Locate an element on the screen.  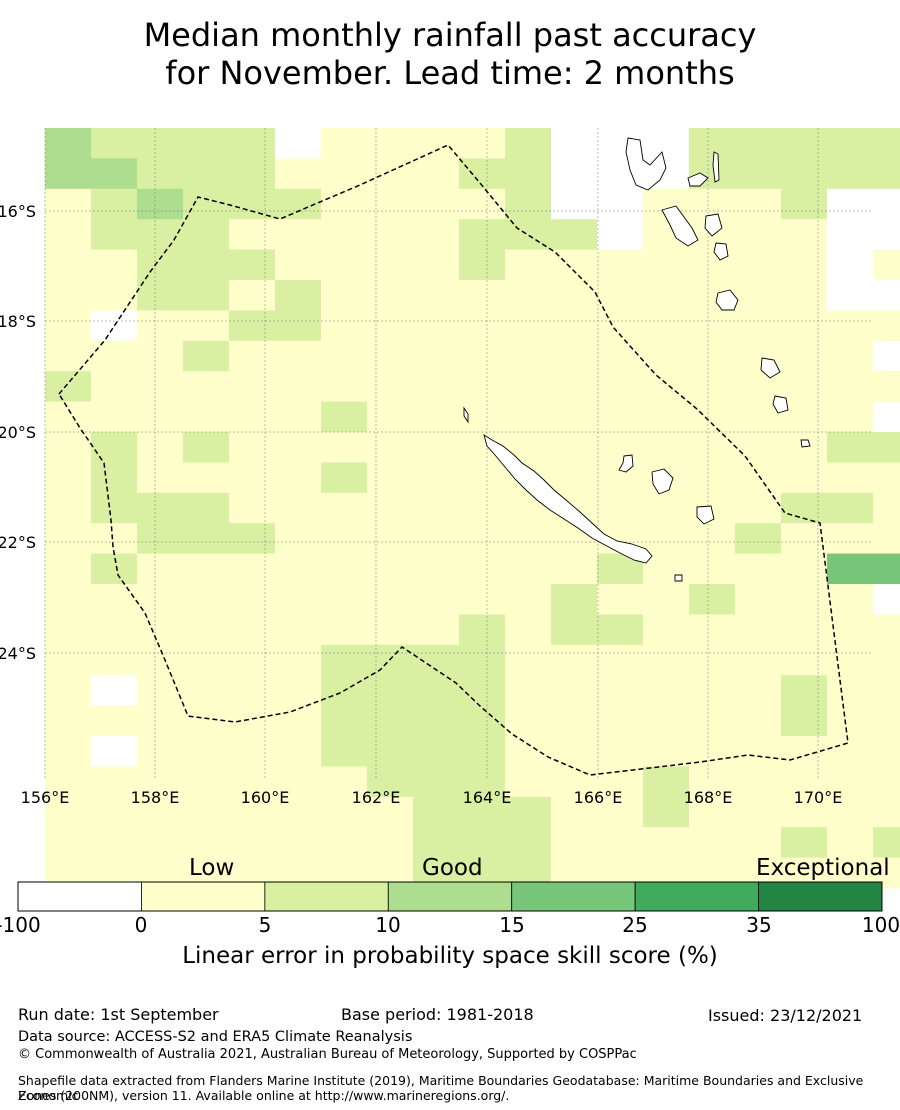
colorbar-segment is located at coordinates (696, 896).